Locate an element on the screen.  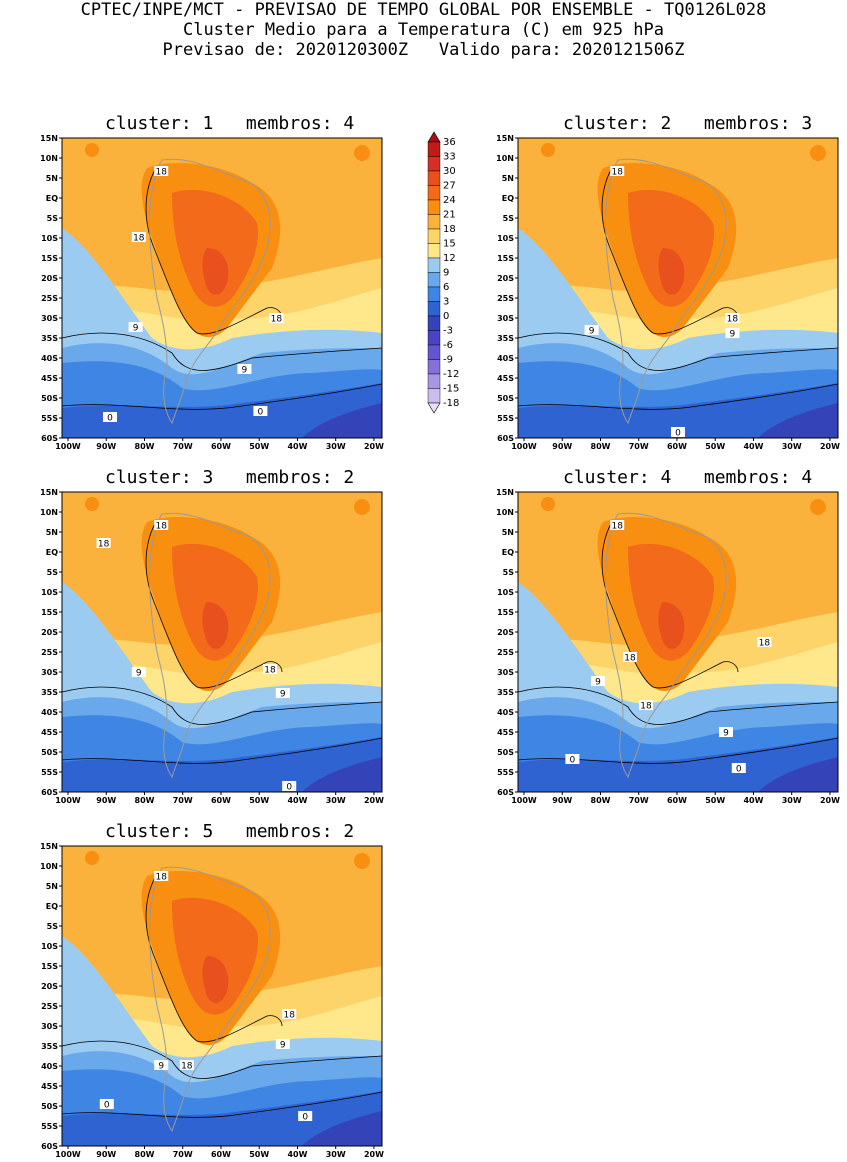
lat-tick-label: 30S is located at coordinates (49, 672).